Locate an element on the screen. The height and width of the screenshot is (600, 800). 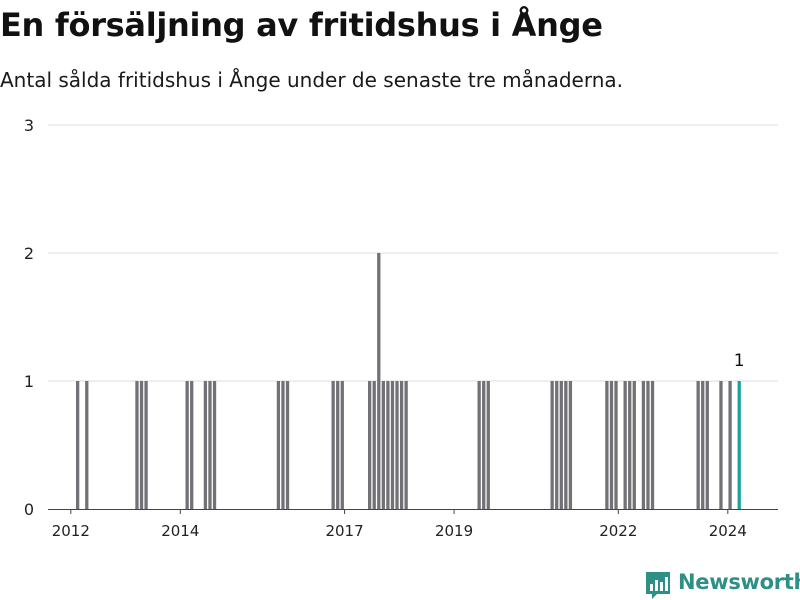
brand-logo: Newsworthy is located at coordinates (722, 585).